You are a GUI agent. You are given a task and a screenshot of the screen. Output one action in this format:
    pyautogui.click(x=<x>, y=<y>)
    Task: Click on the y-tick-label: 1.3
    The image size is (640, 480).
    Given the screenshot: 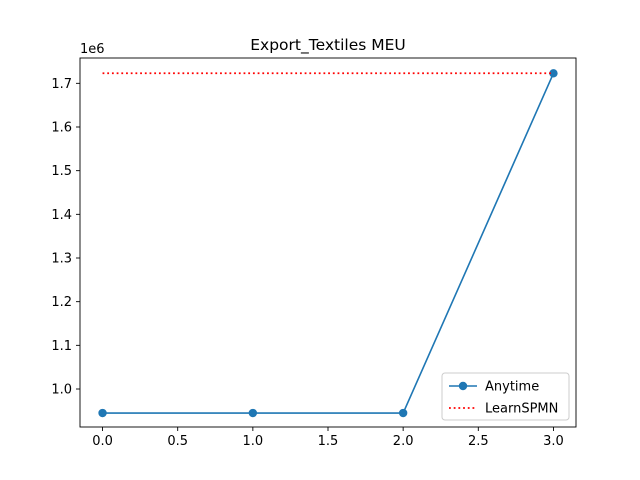 What is the action you would take?
    pyautogui.click(x=61, y=259)
    